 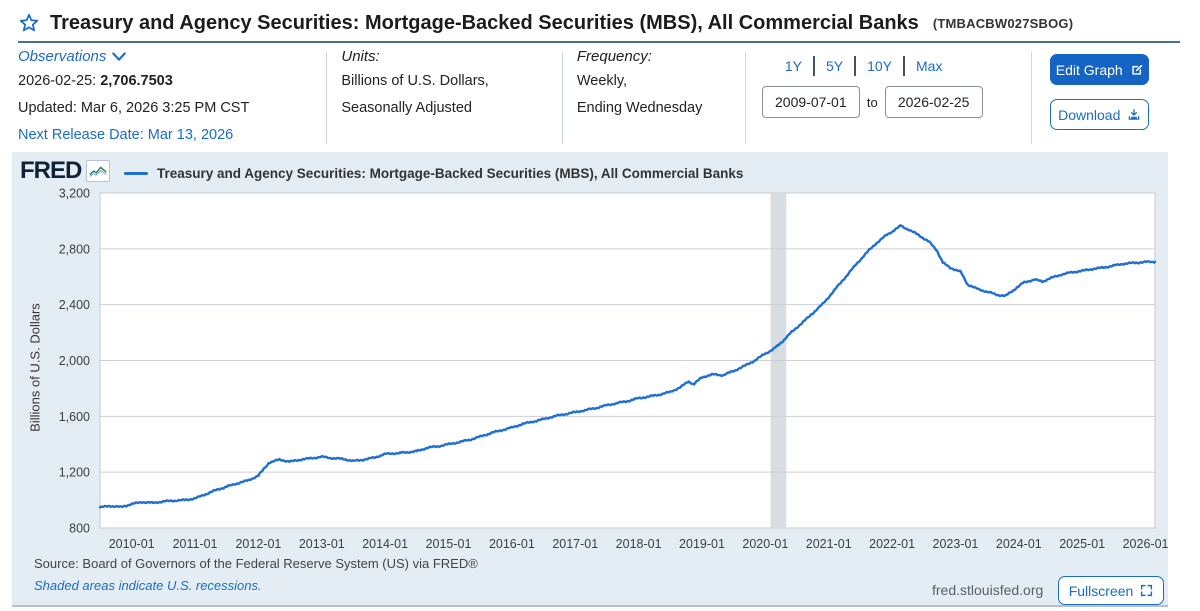 I want to click on latest-observation: 2026-02-25: 2,706.7503, so click(x=165, y=81).